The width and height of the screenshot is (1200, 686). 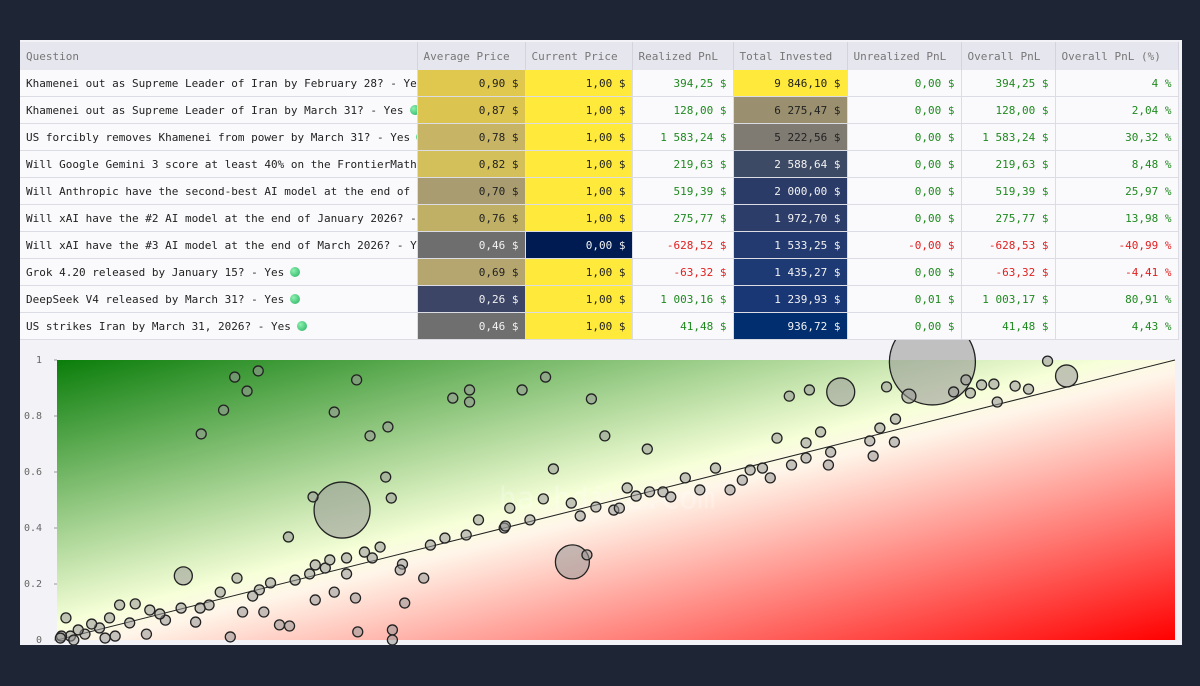 What do you see at coordinates (1148, 272) in the screenshot?
I see `cell-text: -4,41 %` at bounding box center [1148, 272].